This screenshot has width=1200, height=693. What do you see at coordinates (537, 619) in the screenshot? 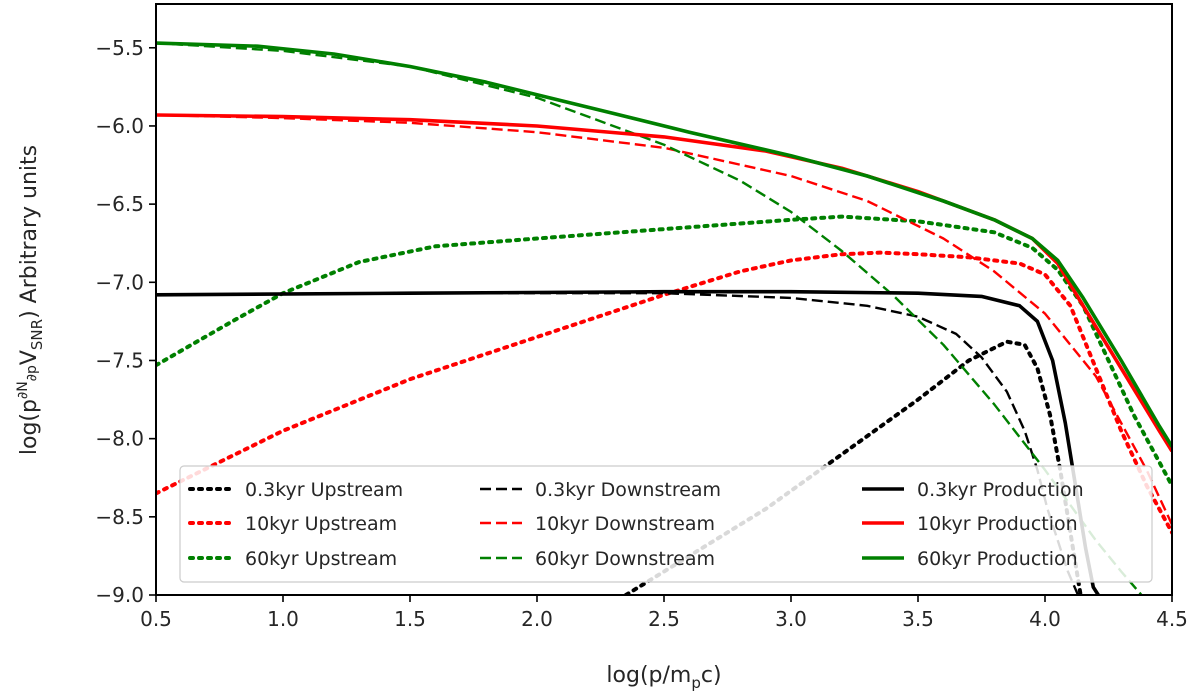
I see `x-tick-label: 2.0` at bounding box center [537, 619].